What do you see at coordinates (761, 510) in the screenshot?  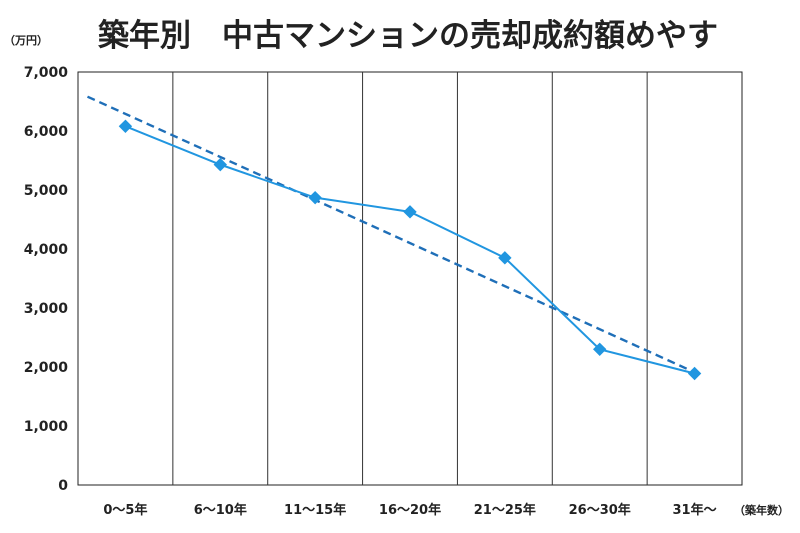 I see `x-axis-unit-label: （築年数）` at bounding box center [761, 510].